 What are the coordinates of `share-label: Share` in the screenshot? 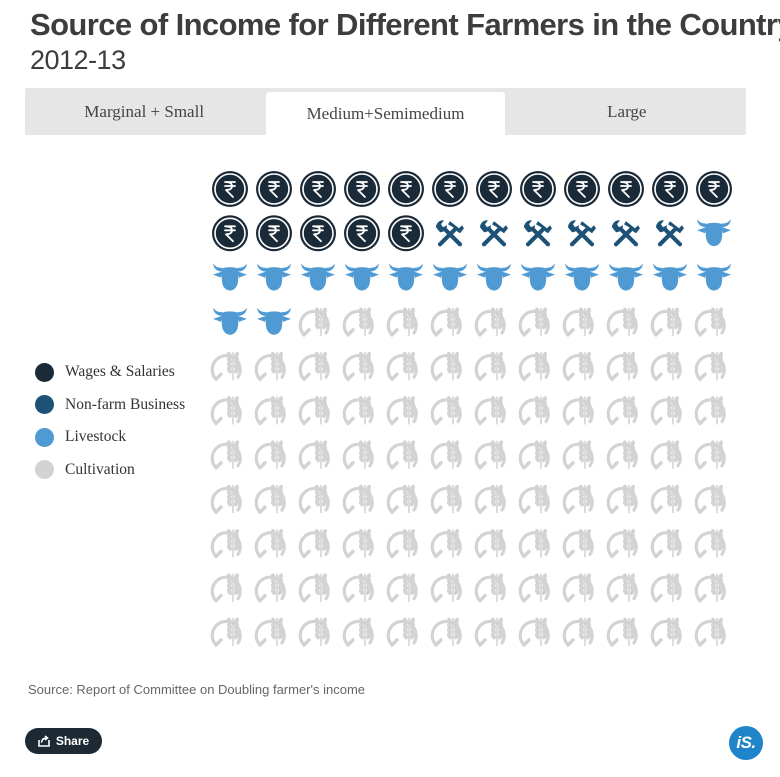 It's located at (72, 741).